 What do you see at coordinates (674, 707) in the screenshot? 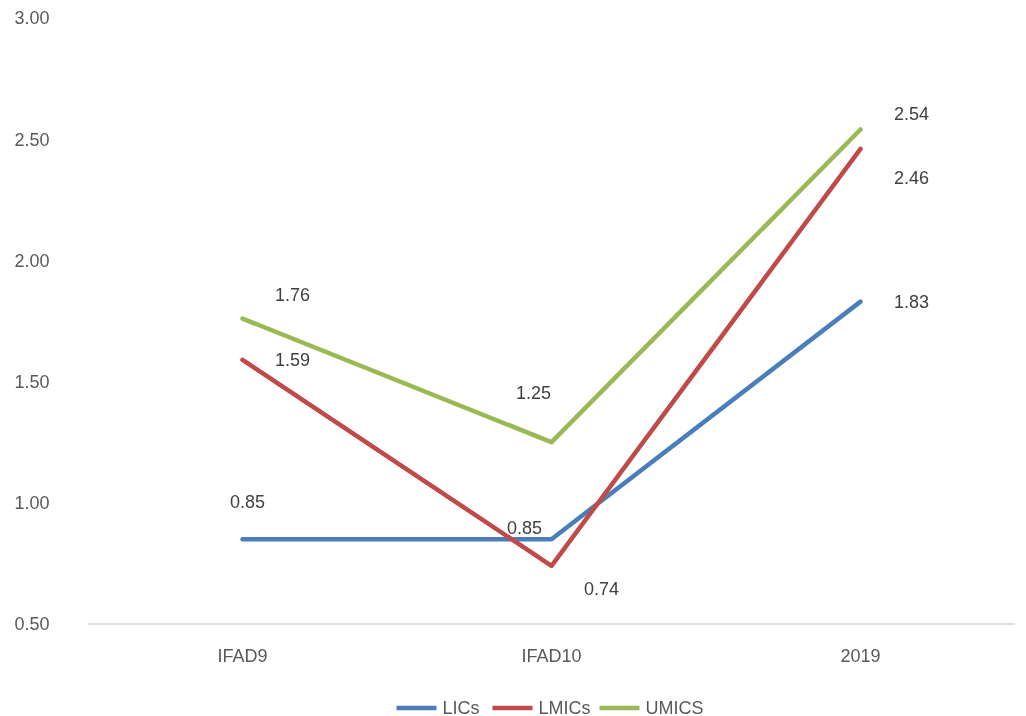
I see `legend-label: UMICS` at bounding box center [674, 707].